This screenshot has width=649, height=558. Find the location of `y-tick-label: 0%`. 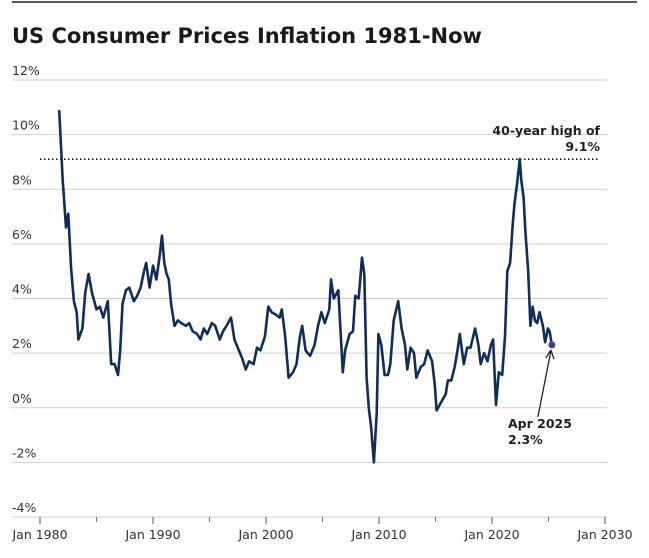

y-tick-label: 0% is located at coordinates (22, 398).